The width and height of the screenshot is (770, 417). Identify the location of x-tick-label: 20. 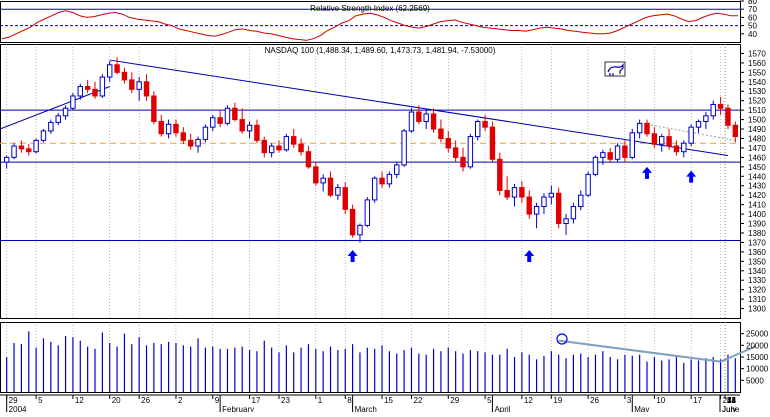
(116, 400).